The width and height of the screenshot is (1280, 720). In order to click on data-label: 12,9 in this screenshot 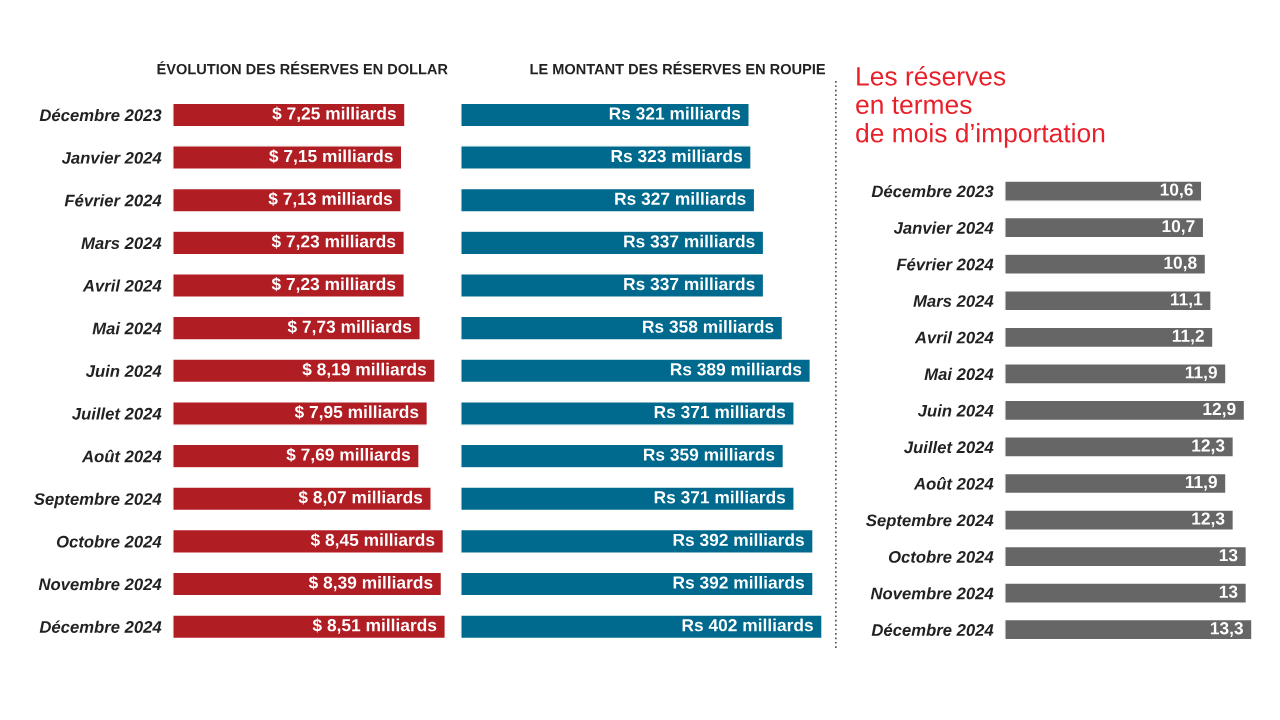, I will do `click(1219, 410)`.